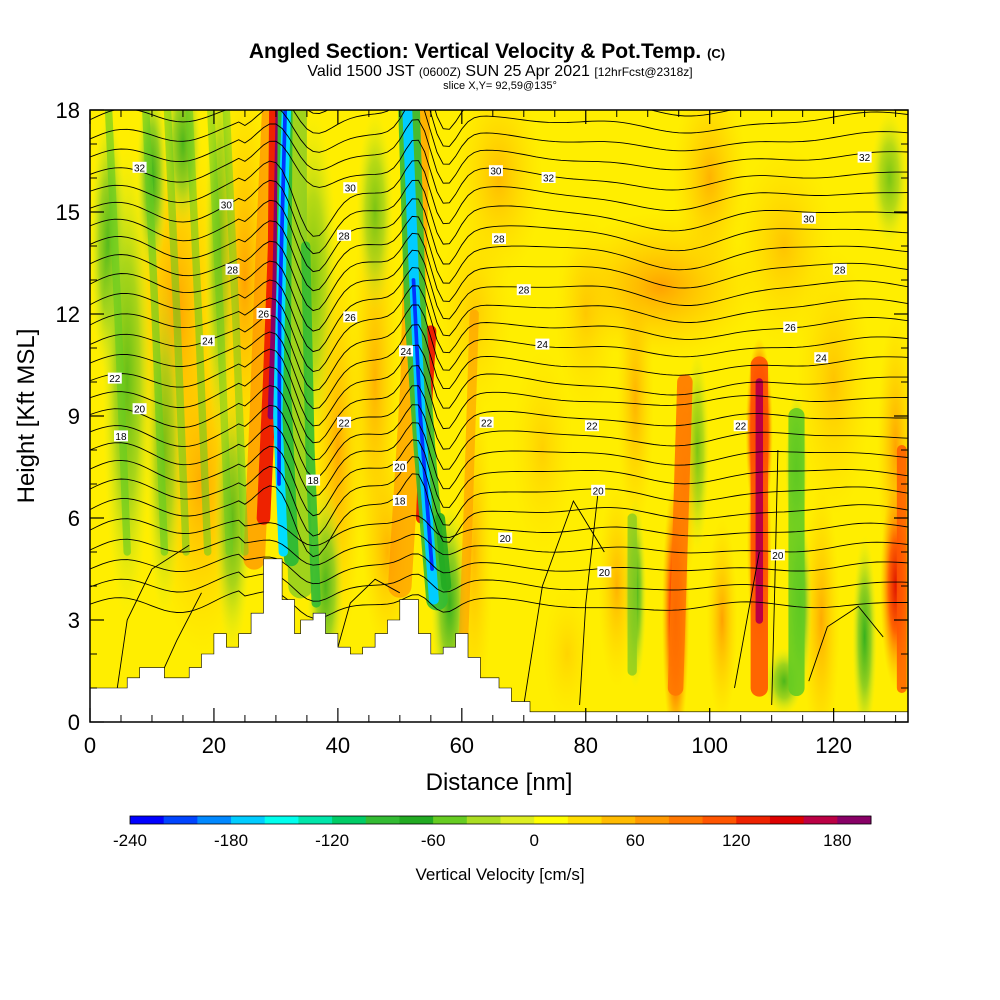 Image resolution: width=1000 pixels, height=1000 pixels. I want to click on valid-time: Valid 1500 JST, so click(361, 71).